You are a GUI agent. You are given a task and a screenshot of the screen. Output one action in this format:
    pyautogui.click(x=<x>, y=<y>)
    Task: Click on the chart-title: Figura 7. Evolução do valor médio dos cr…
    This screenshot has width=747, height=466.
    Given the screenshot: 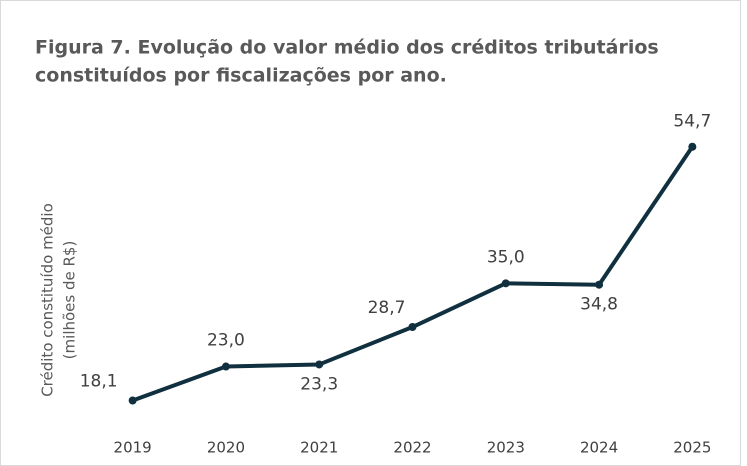 What is the action you would take?
    pyautogui.click(x=347, y=48)
    